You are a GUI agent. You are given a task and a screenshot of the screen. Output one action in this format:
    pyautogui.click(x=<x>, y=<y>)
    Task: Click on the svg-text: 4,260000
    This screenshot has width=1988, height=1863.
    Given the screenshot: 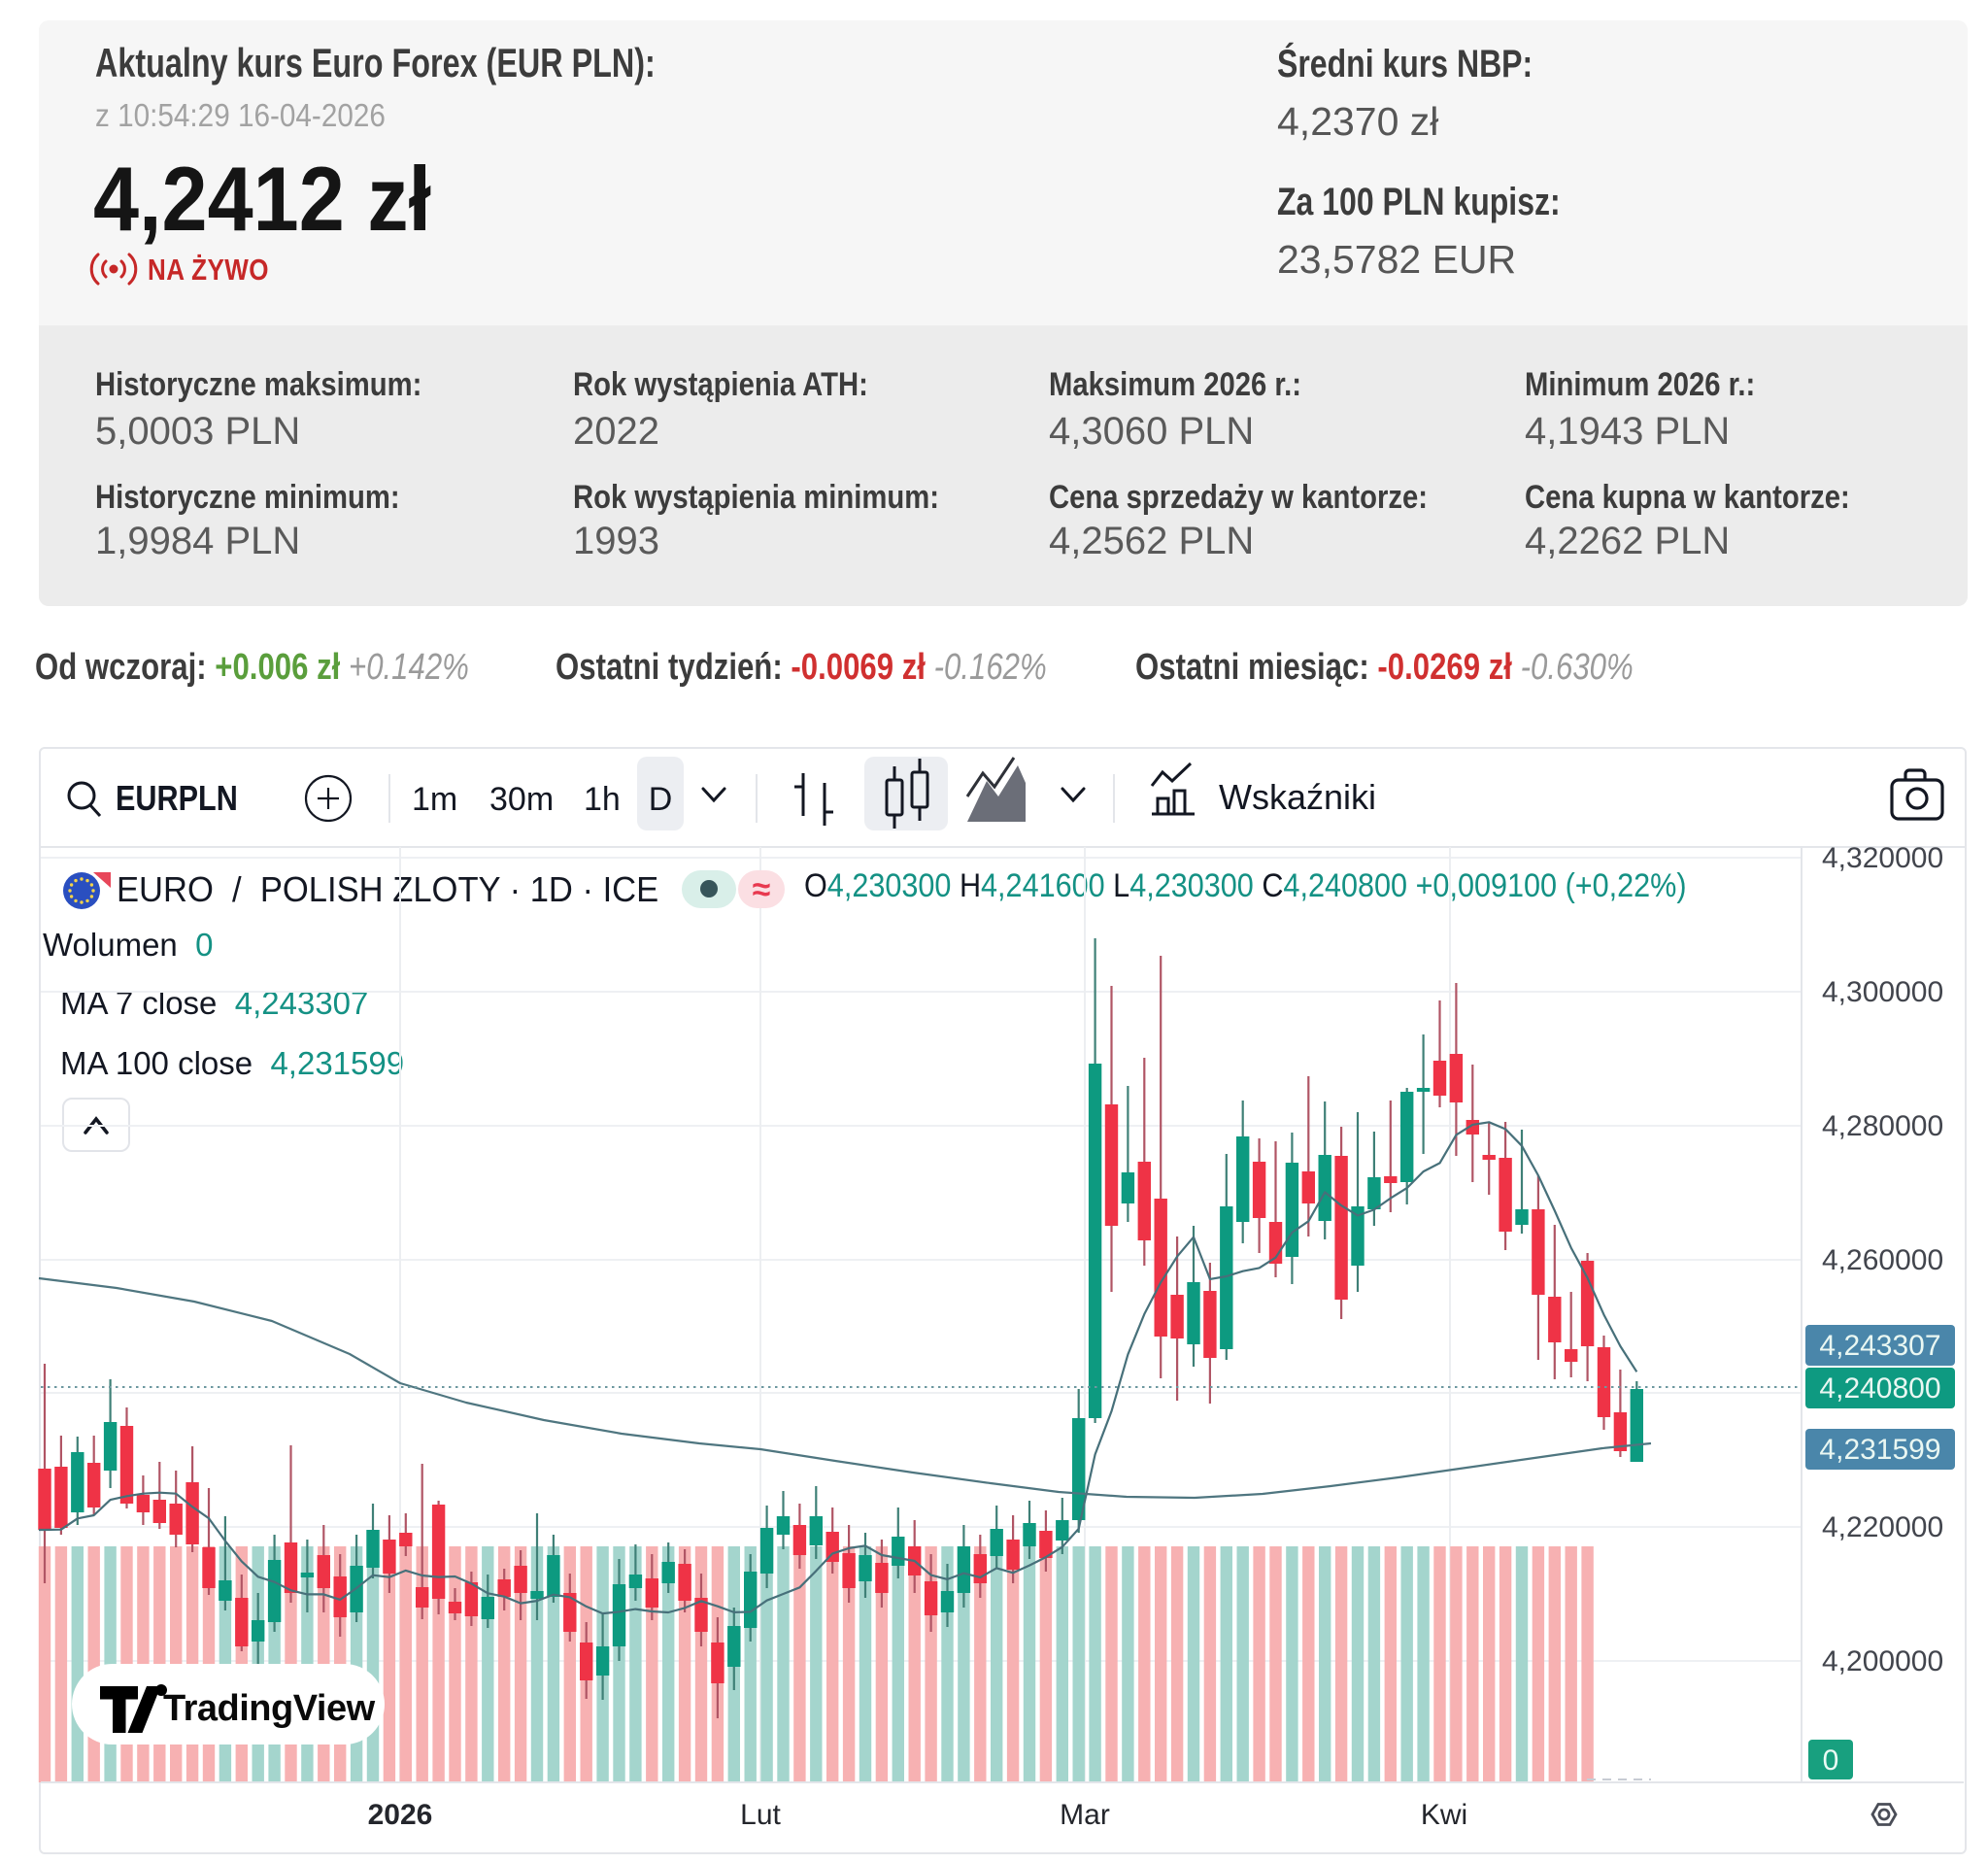 What is the action you would take?
    pyautogui.click(x=1882, y=1260)
    